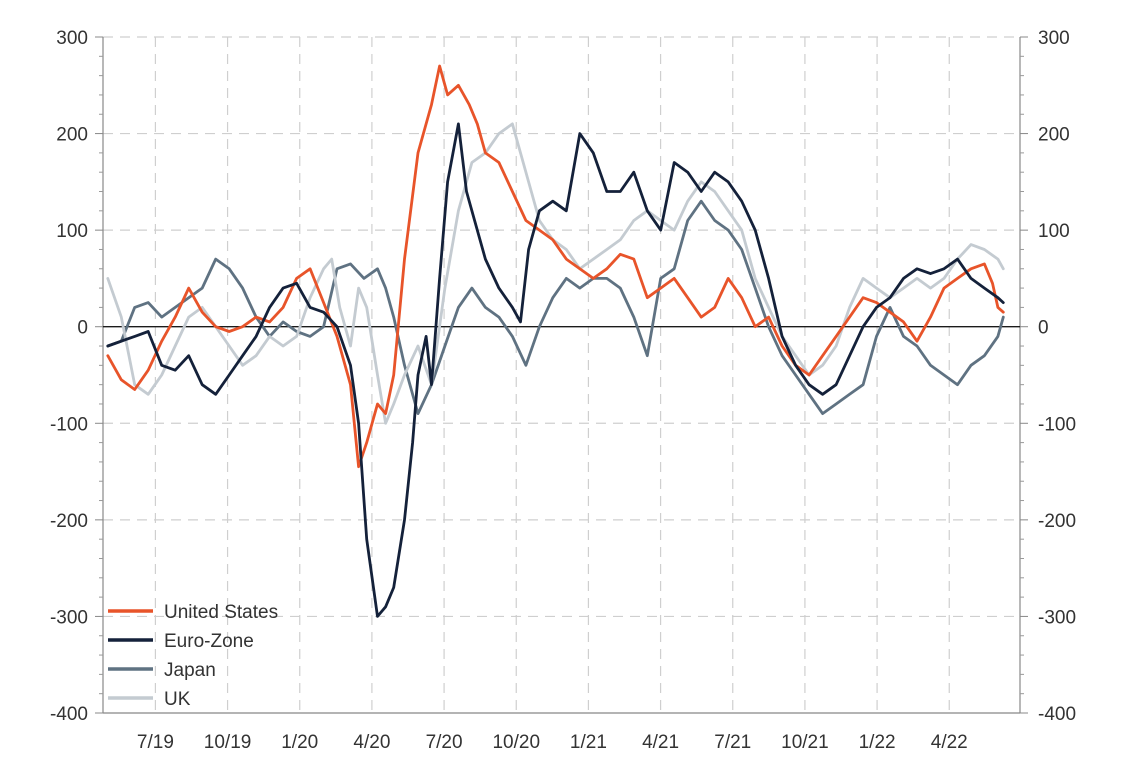  What do you see at coordinates (805, 742) in the screenshot?
I see `x-tick-label: 10/21` at bounding box center [805, 742].